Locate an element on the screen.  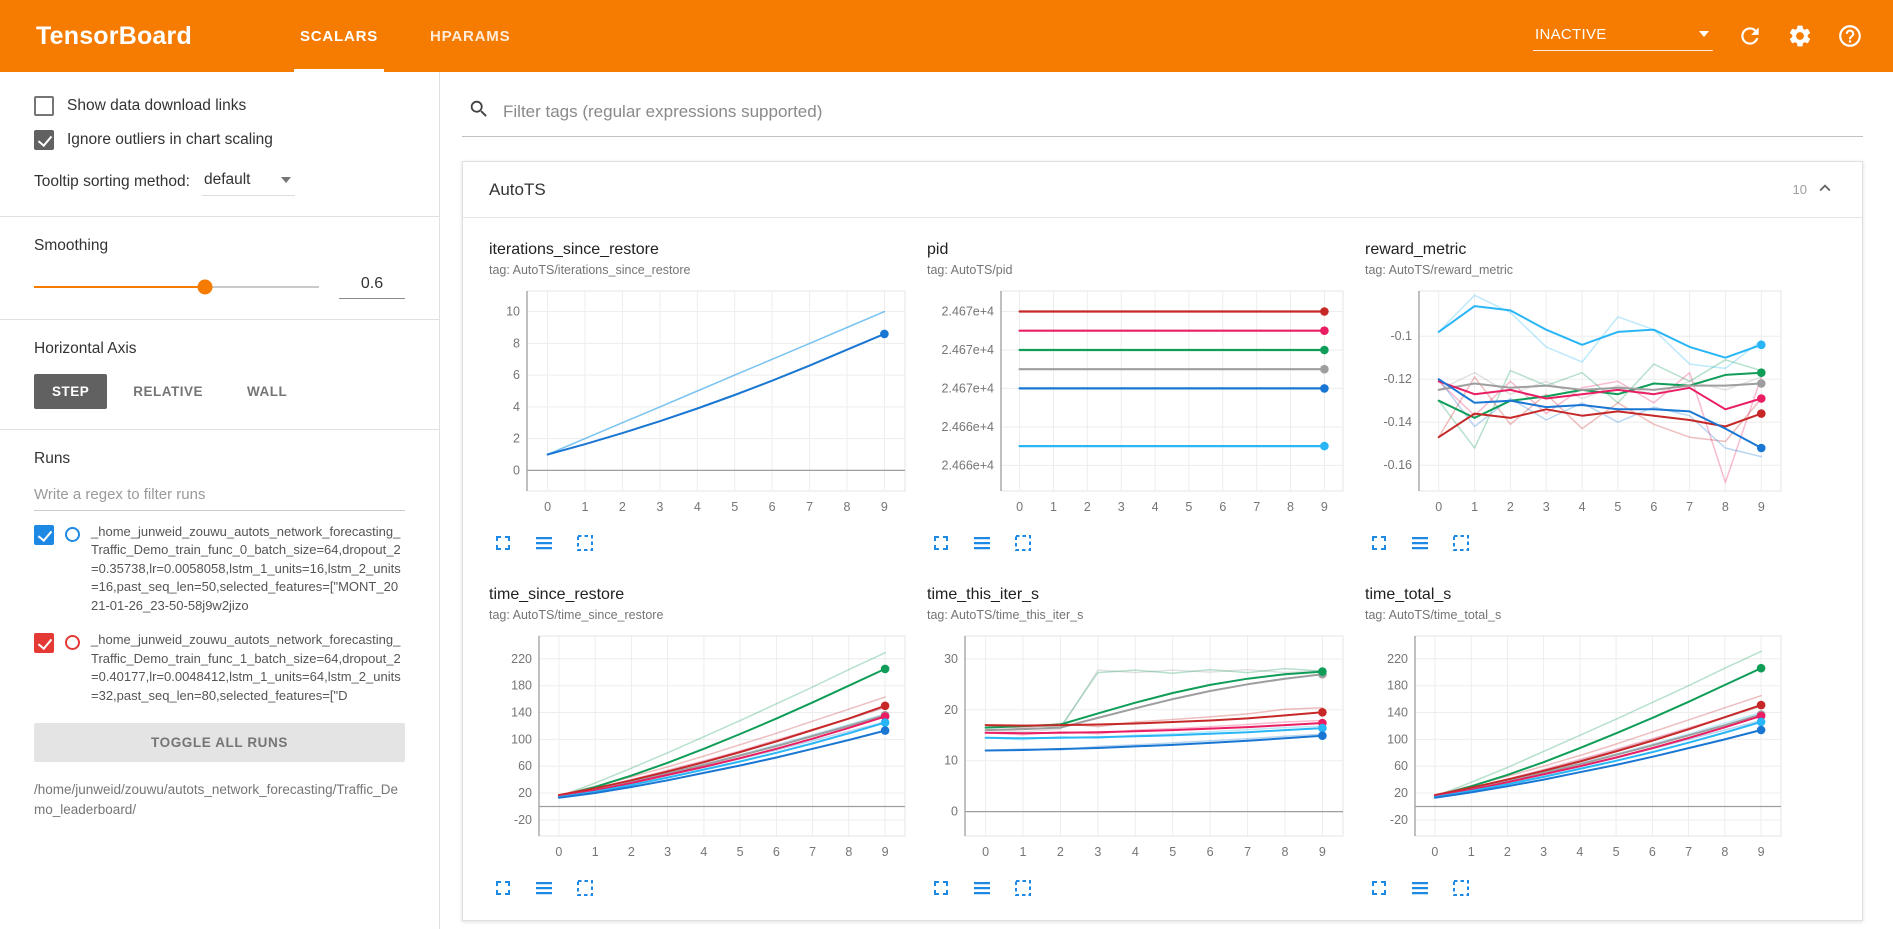
svg-text: 180 is located at coordinates (521, 686).